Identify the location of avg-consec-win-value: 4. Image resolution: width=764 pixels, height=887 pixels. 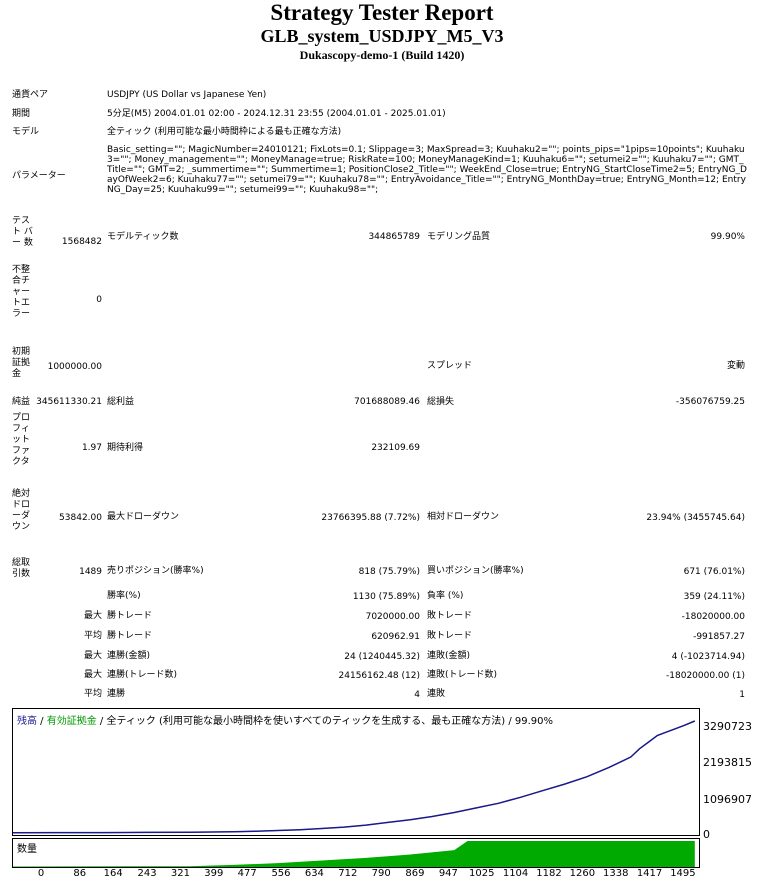
(417, 695).